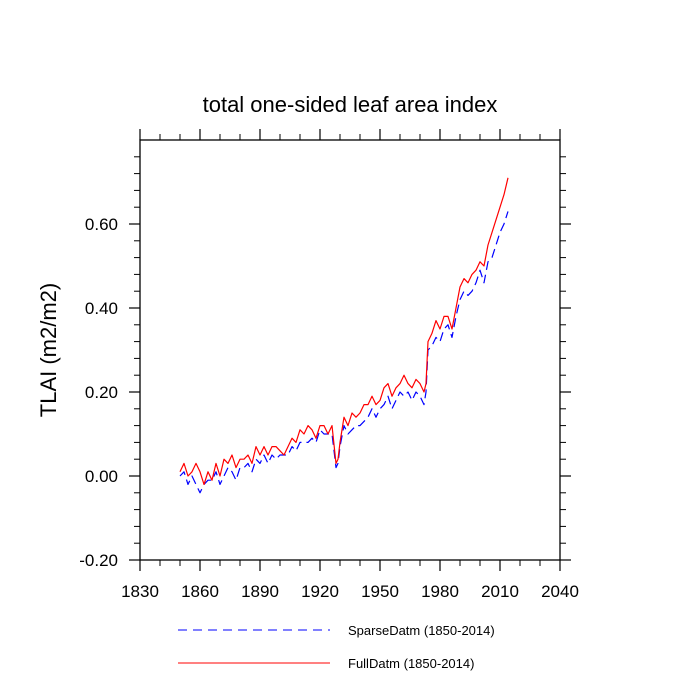 The height and width of the screenshot is (700, 700). Describe the element at coordinates (140, 591) in the screenshot. I see `x-tick-label: 1830` at that location.